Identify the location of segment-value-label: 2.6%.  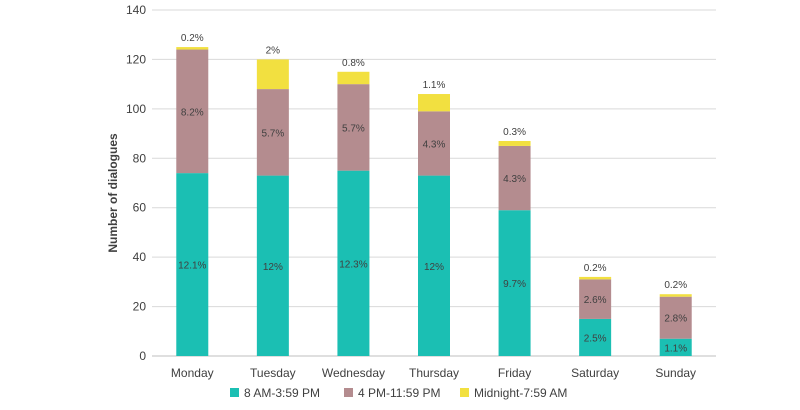
(595, 300).